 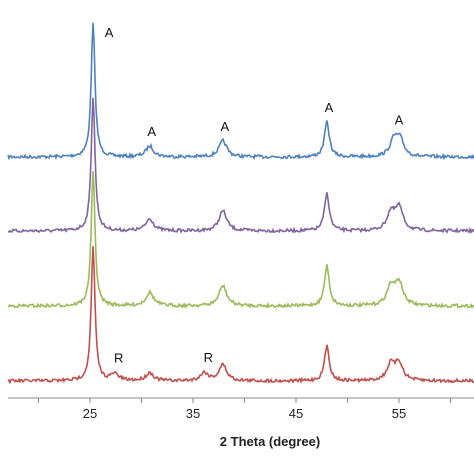 I want to click on peak-label-a-3: A, so click(x=225, y=126).